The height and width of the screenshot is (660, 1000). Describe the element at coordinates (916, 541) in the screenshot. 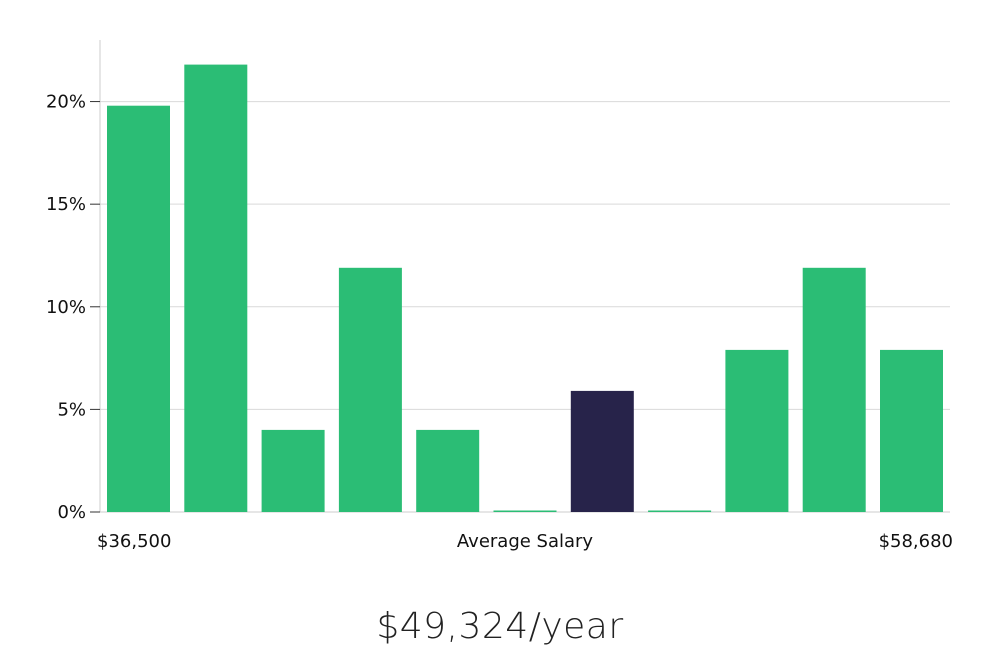

I see `x-max-label: $58,680` at that location.